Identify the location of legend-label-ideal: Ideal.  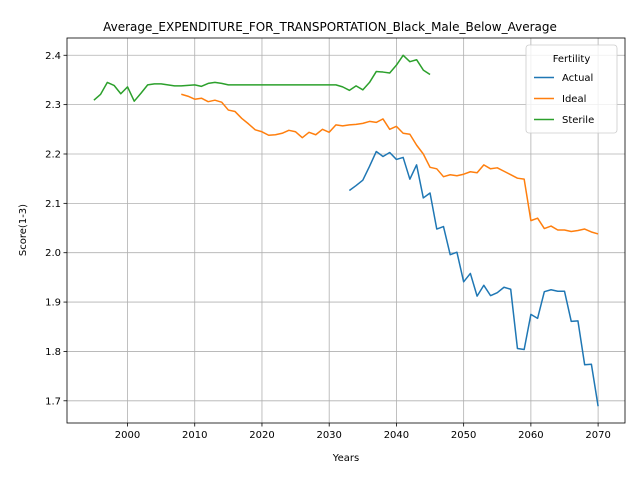
(574, 99).